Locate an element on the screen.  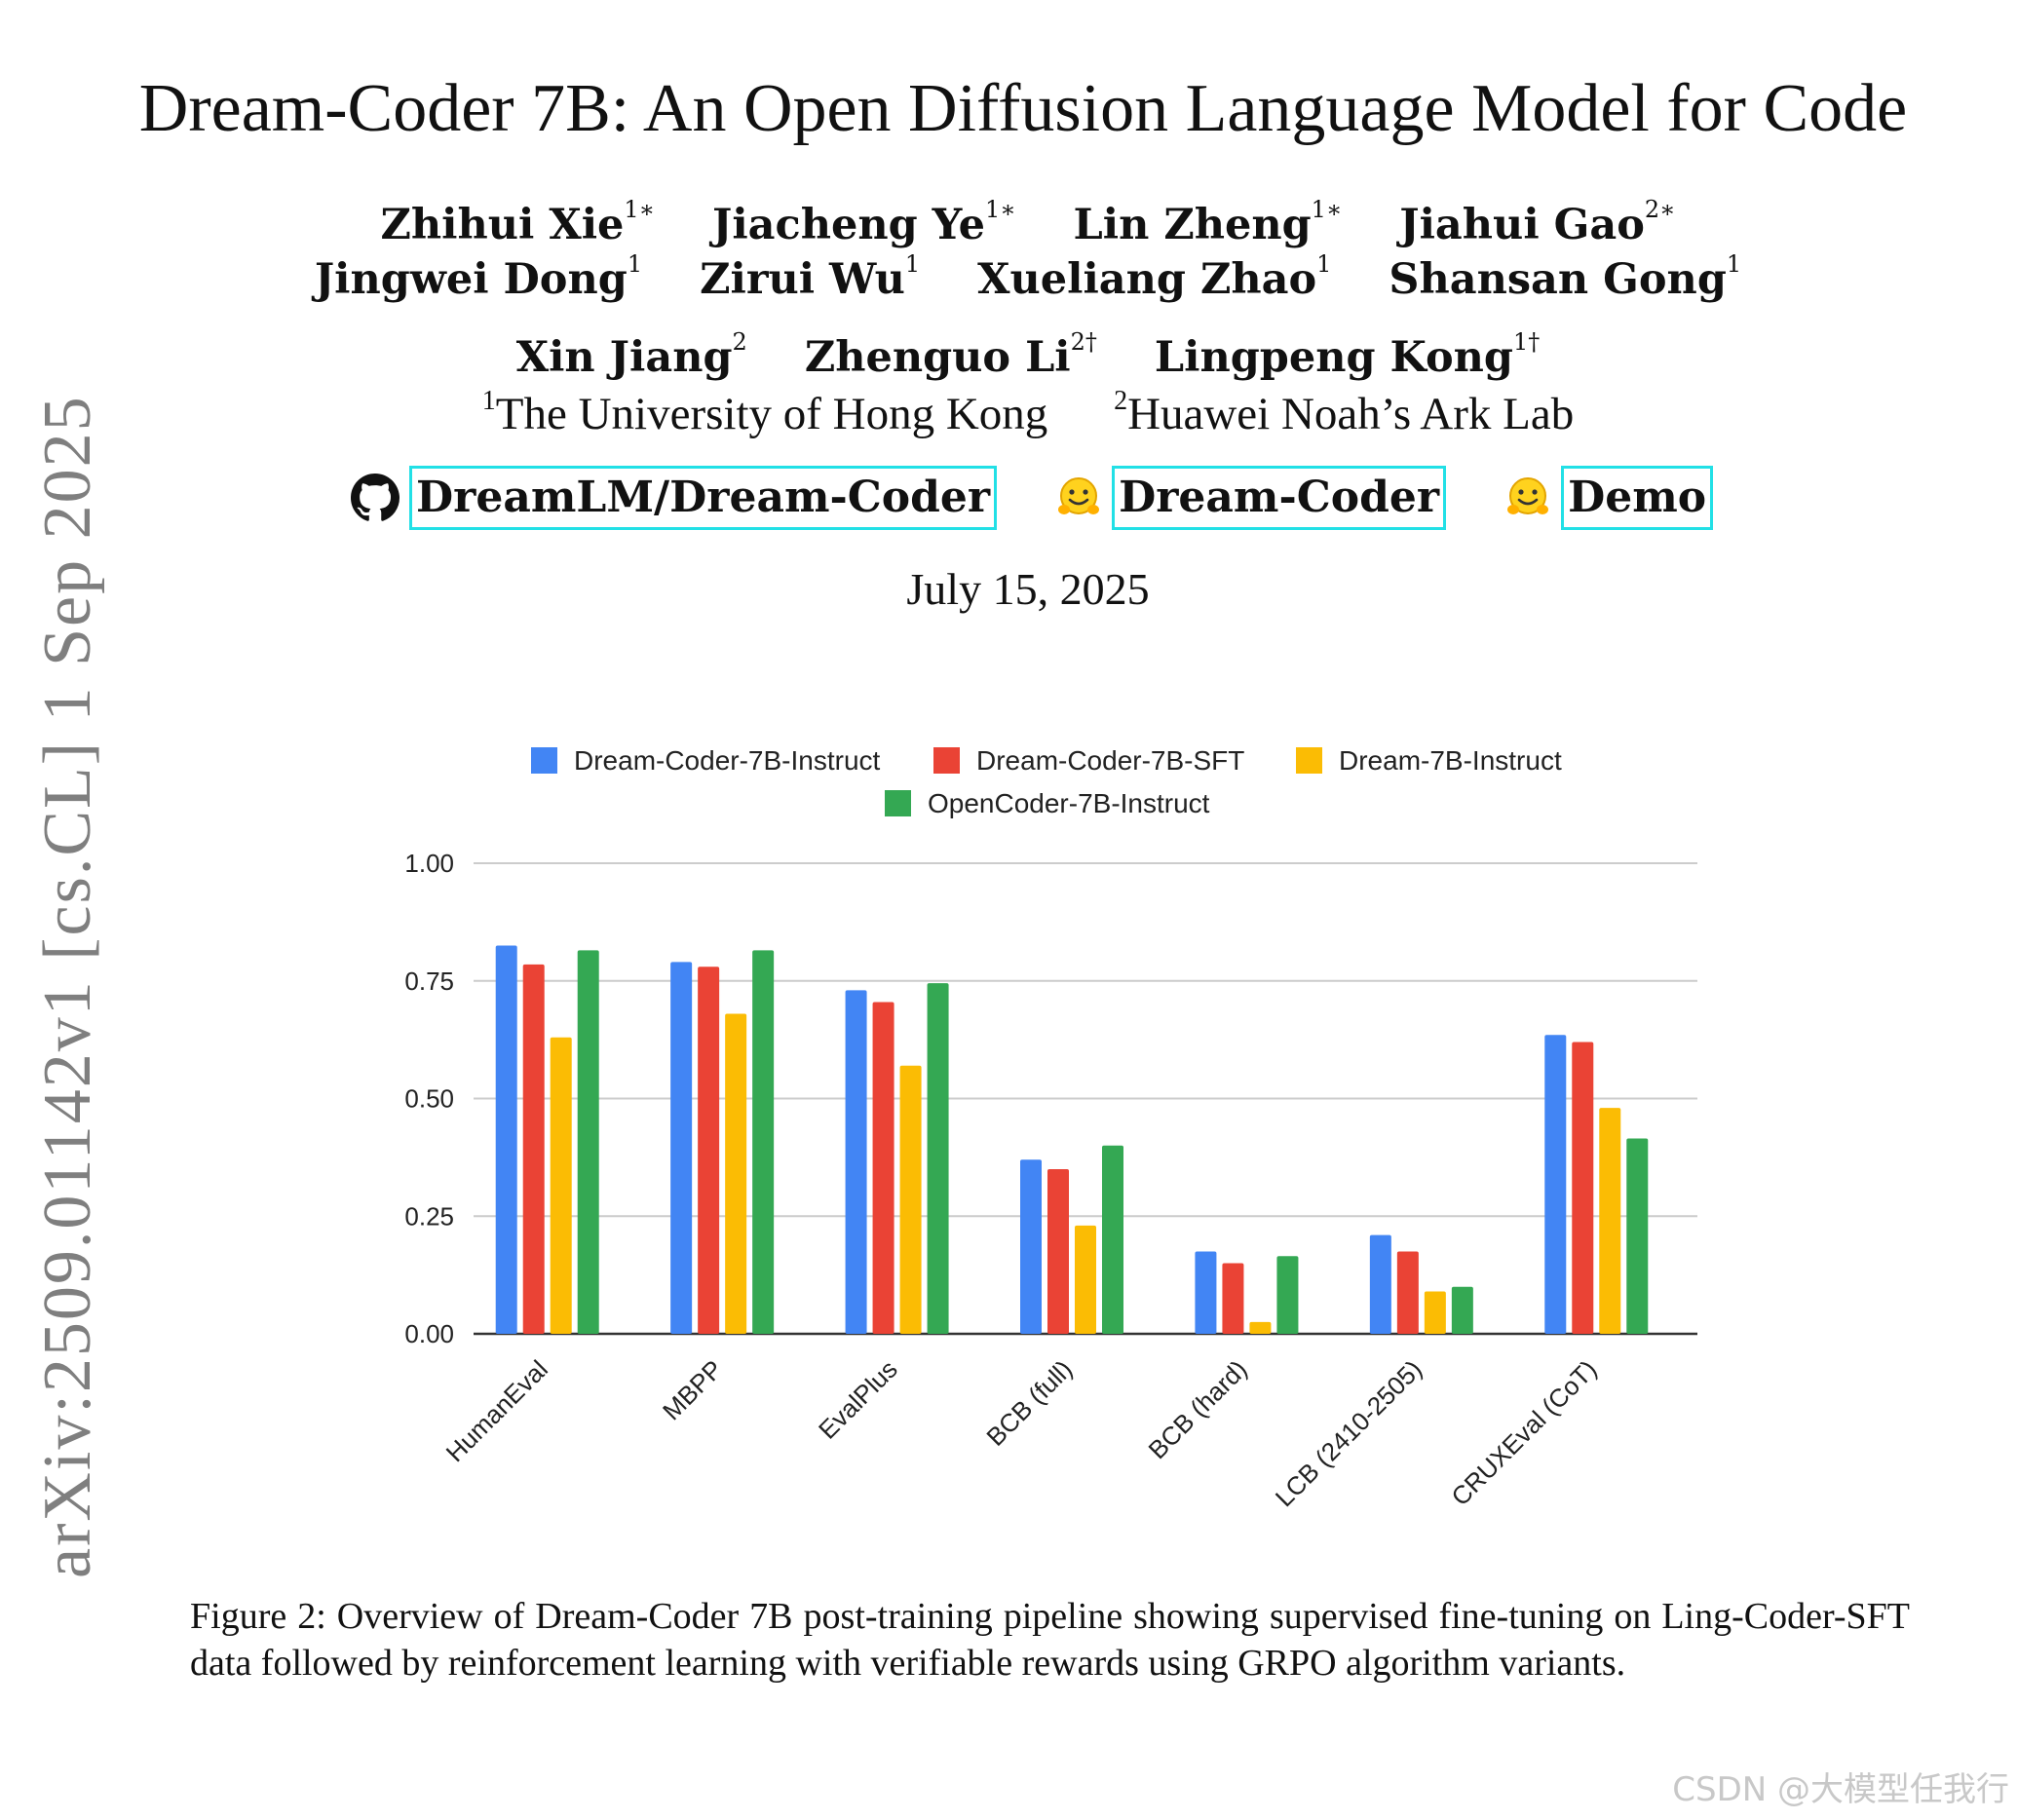
x-tick-label: BCB (full) is located at coordinates (1029, 1403).